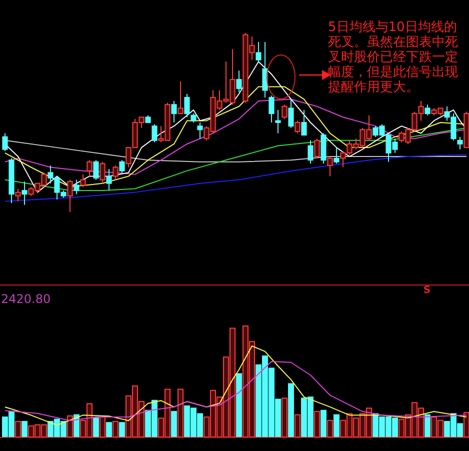  What do you see at coordinates (427, 290) in the screenshot?
I see `text: S` at bounding box center [427, 290].